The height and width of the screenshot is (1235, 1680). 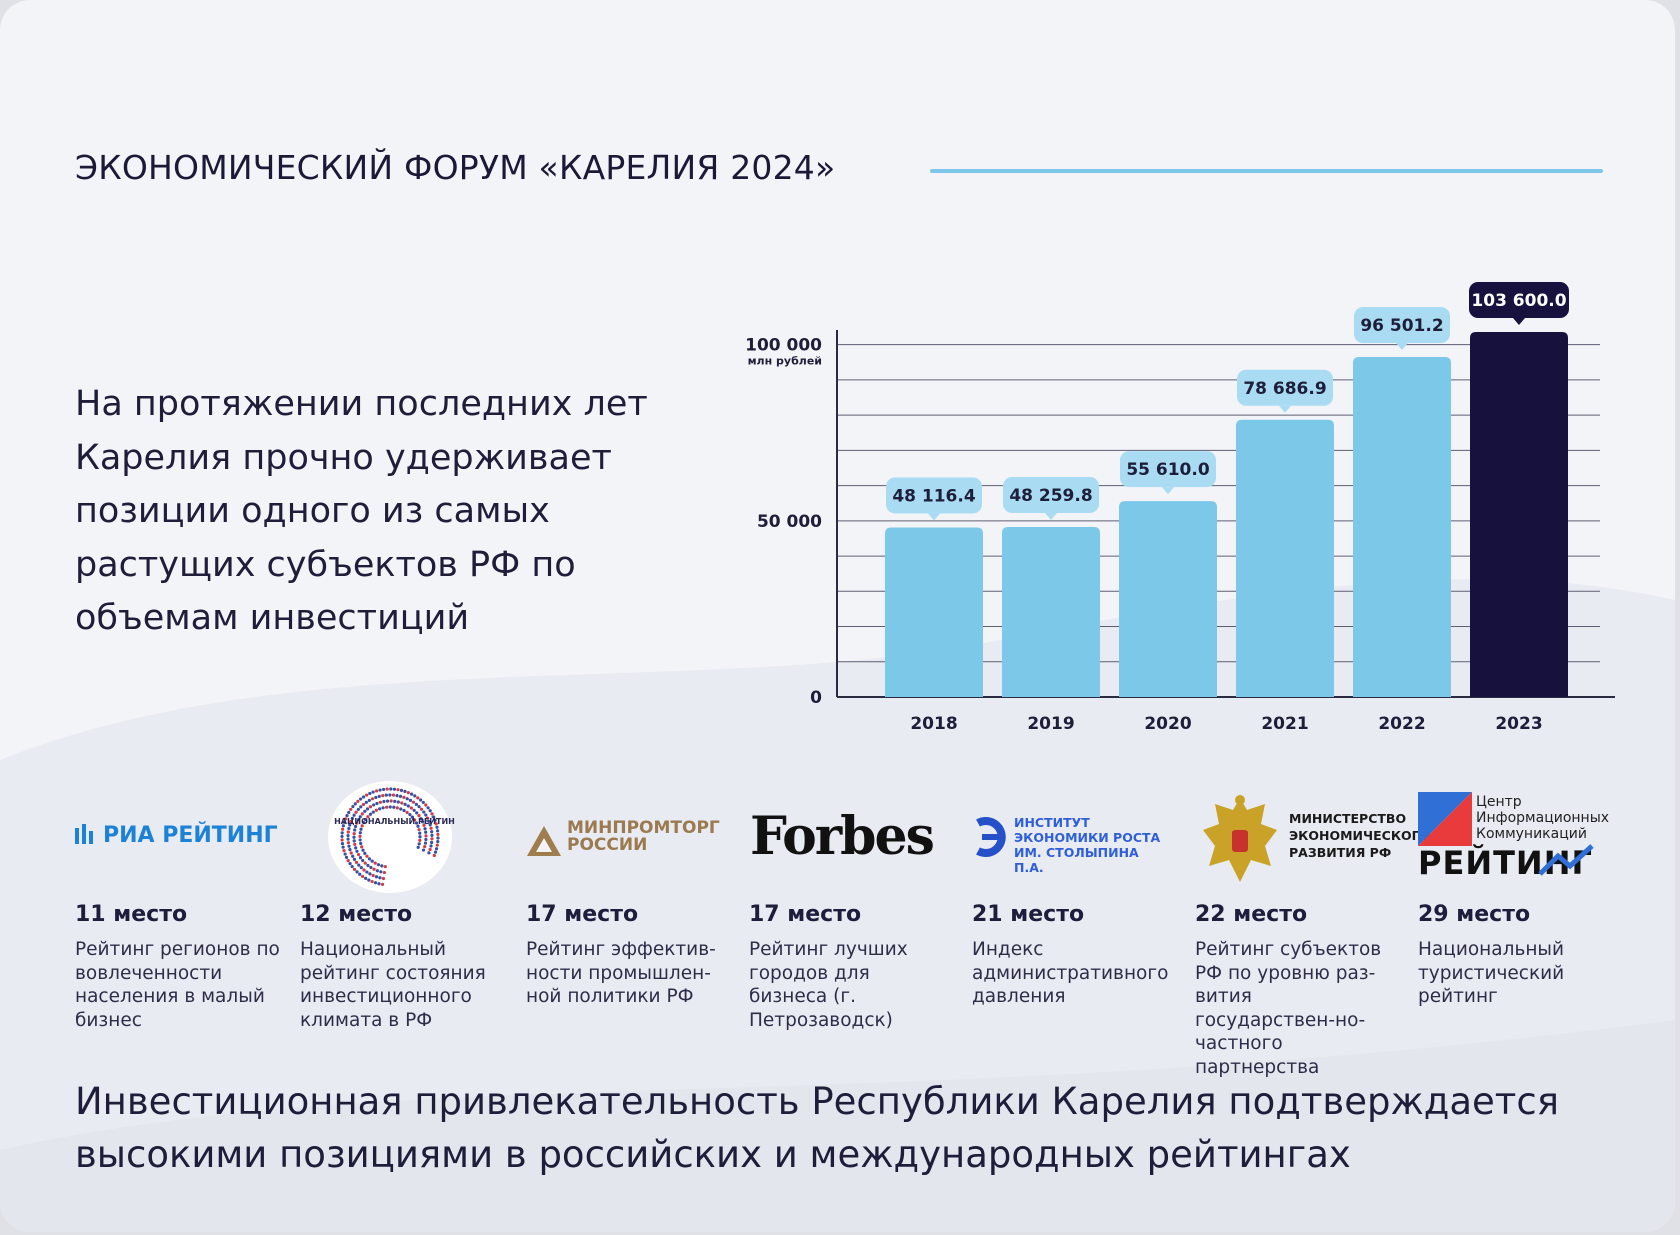 I want to click on bar-2021, so click(x=1285, y=558).